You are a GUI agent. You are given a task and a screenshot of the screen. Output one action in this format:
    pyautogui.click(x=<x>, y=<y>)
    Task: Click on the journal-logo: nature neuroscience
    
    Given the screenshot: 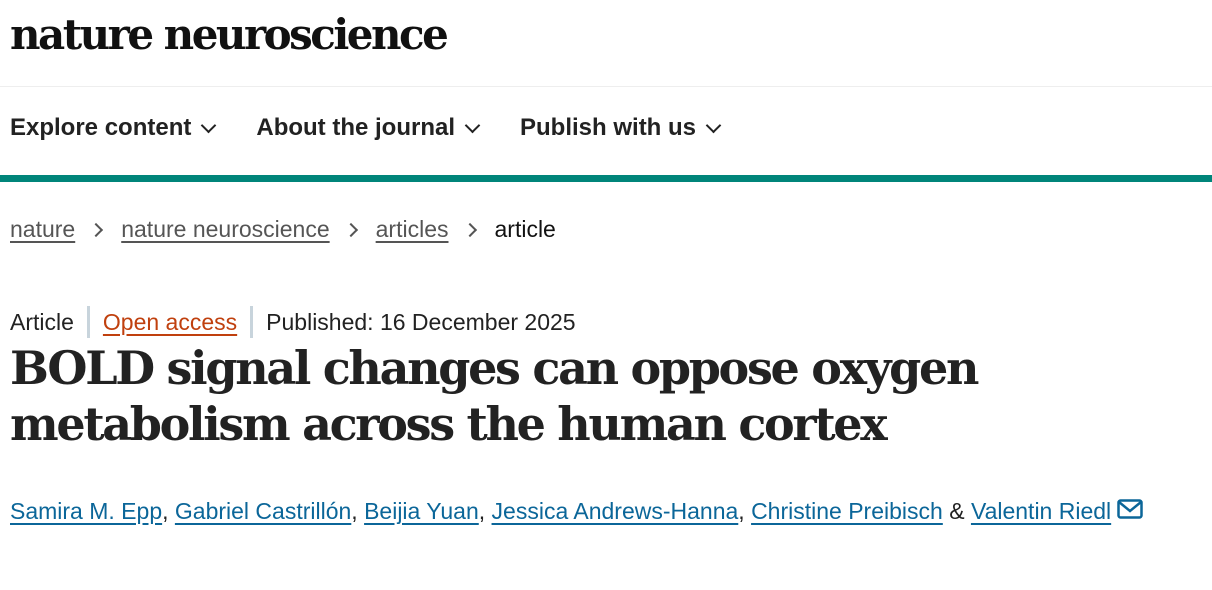 What is the action you would take?
    pyautogui.click(x=229, y=34)
    